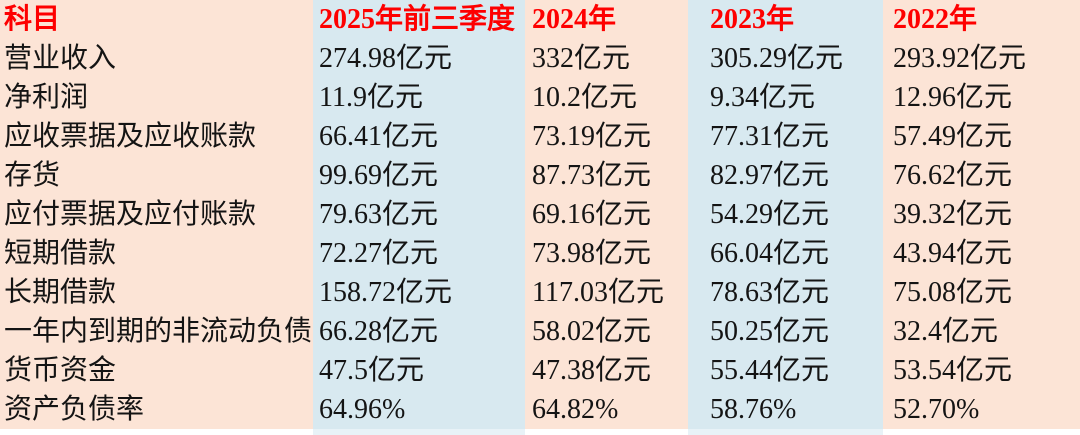 This screenshot has width=1080, height=435. I want to click on row-label: 短期借款, so click(156, 253).